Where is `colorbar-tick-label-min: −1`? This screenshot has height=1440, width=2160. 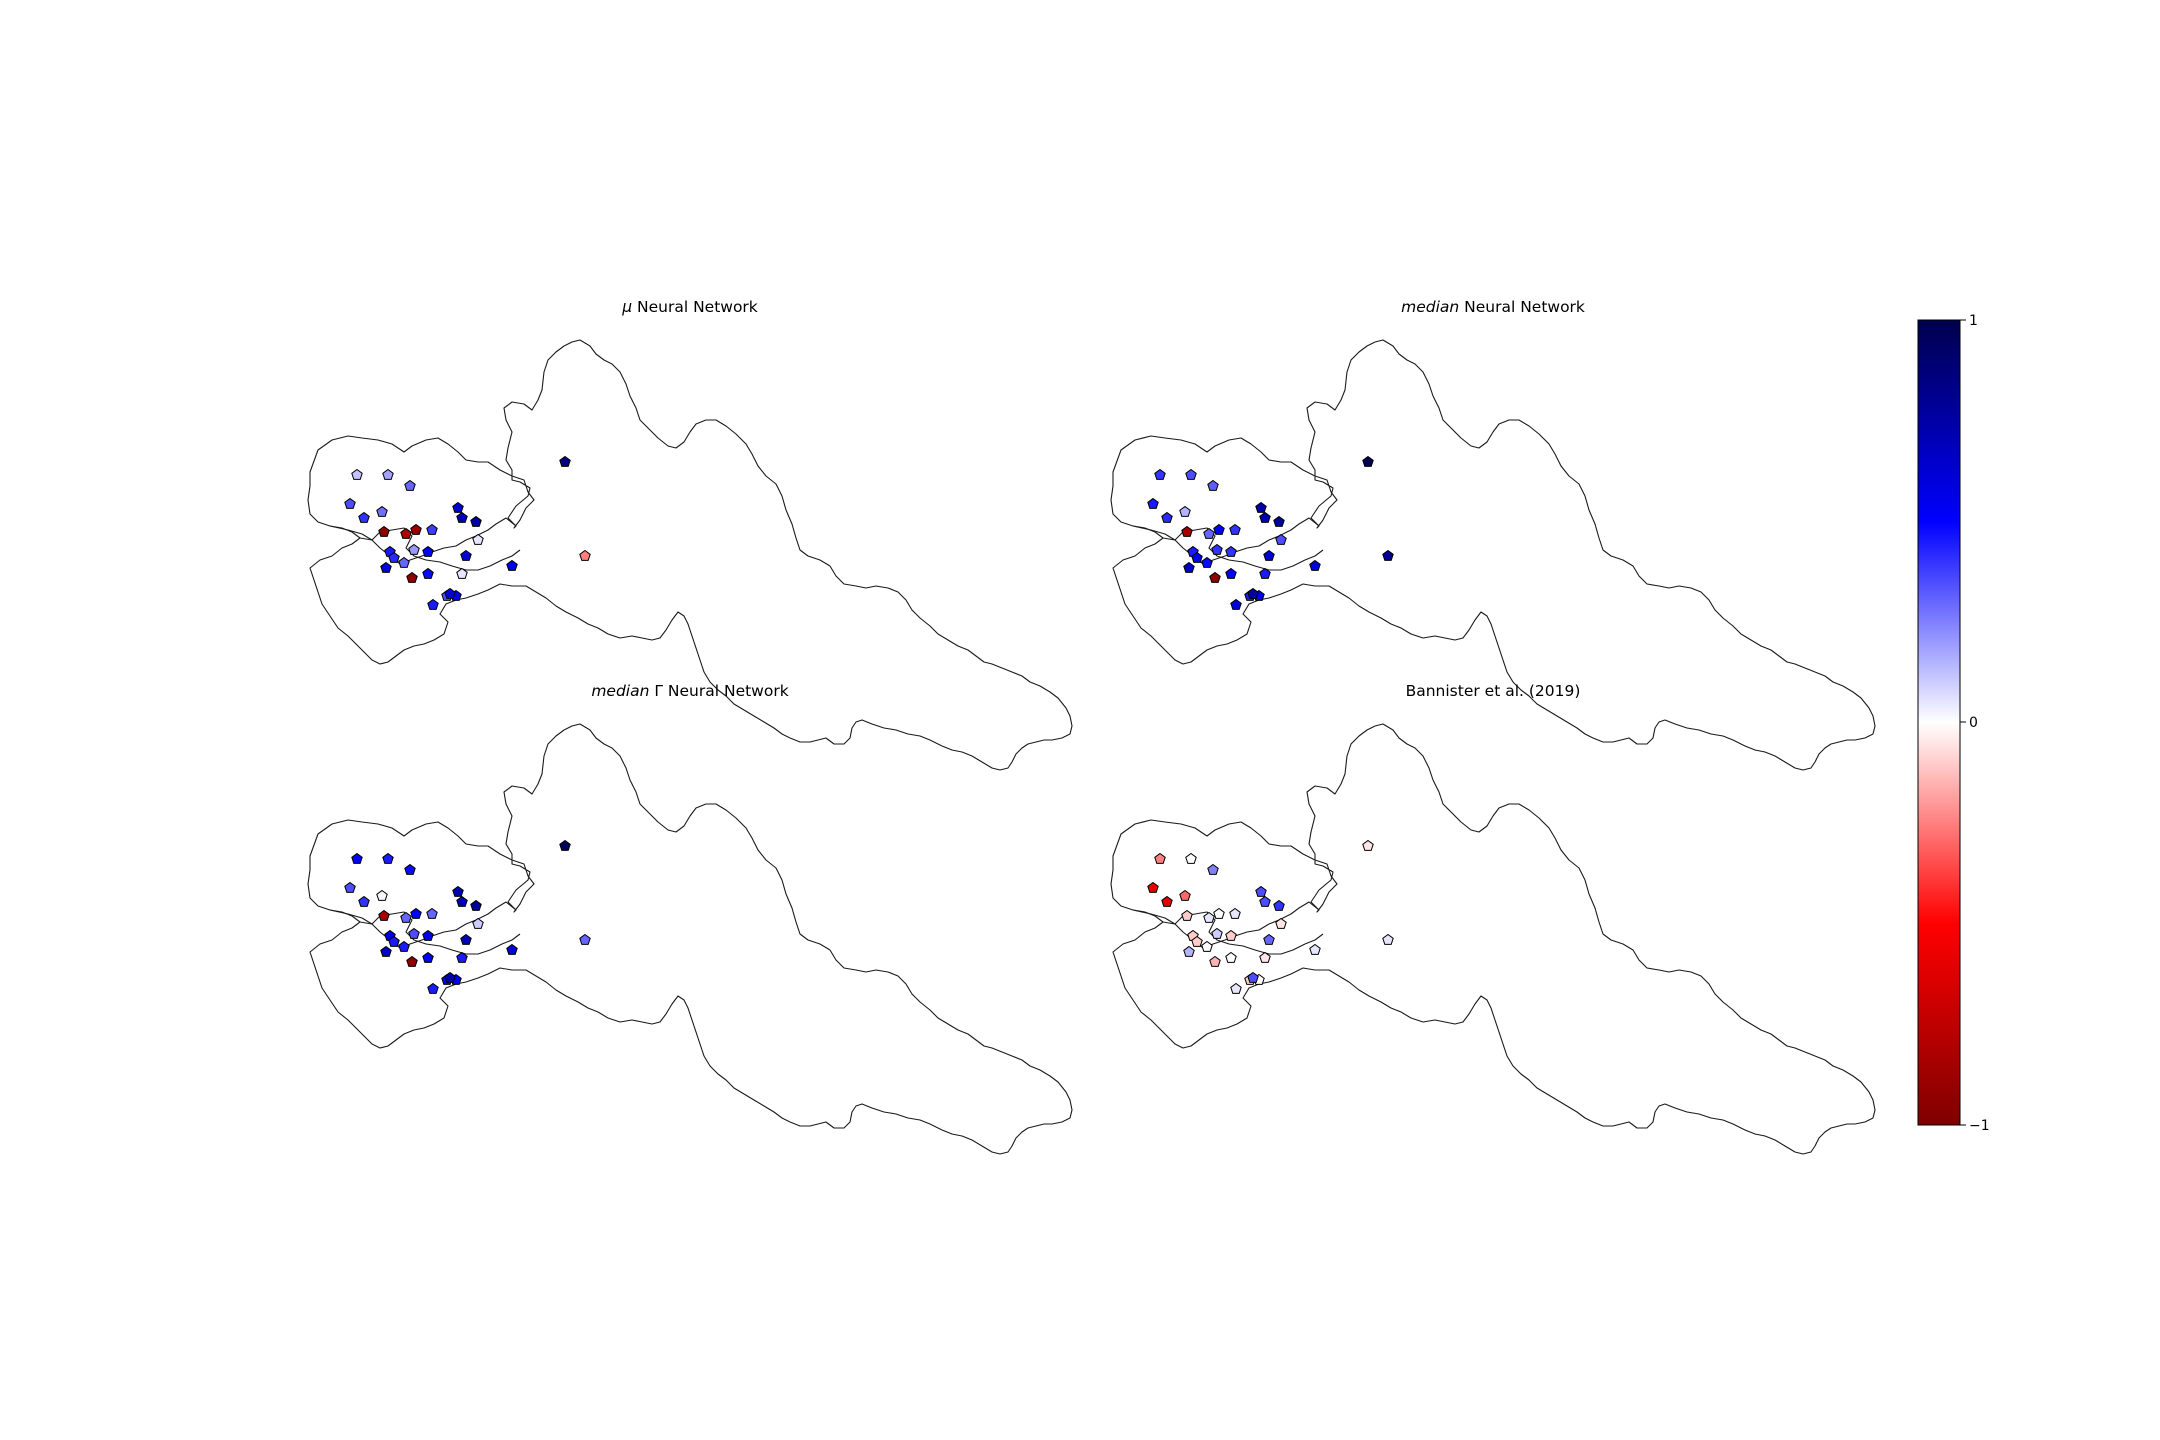
colorbar-tick-label-min: −1 is located at coordinates (1979, 1126).